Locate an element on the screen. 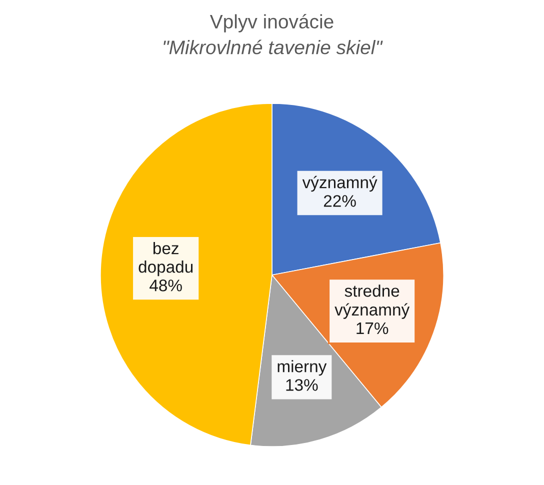 This screenshot has width=544, height=485. slice-label: významný is located at coordinates (340, 184).